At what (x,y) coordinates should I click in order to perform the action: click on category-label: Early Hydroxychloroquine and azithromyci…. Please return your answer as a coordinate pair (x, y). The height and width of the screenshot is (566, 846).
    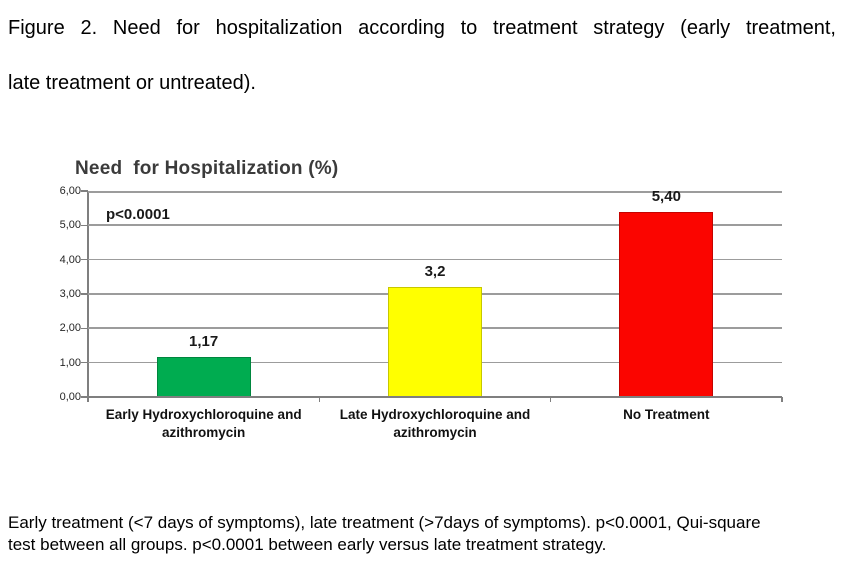
    Looking at the image, I should click on (203, 423).